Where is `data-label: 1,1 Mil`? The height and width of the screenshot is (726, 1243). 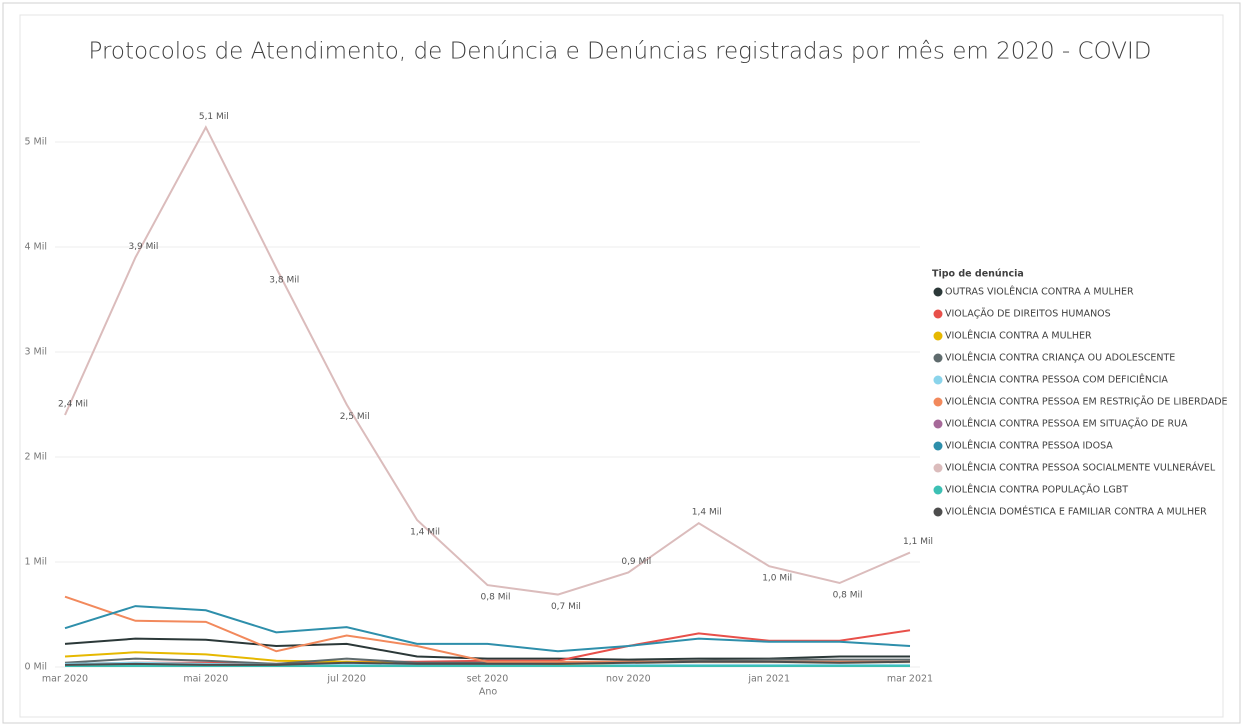
data-label: 1,1 Mil is located at coordinates (918, 542).